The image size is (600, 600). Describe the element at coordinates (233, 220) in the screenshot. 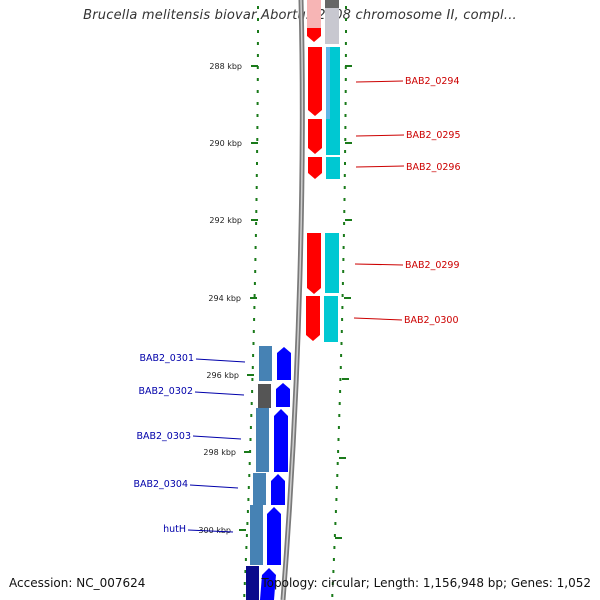

I see `tick-mark-292: 292 kbp` at that location.